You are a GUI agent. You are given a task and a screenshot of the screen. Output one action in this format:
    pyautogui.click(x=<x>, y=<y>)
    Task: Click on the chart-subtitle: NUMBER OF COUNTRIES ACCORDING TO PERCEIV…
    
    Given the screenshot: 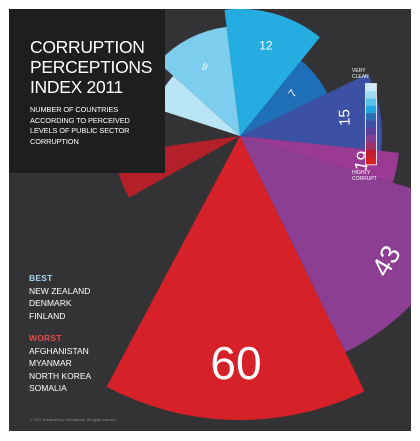 What is the action you would take?
    pyautogui.click(x=95, y=126)
    